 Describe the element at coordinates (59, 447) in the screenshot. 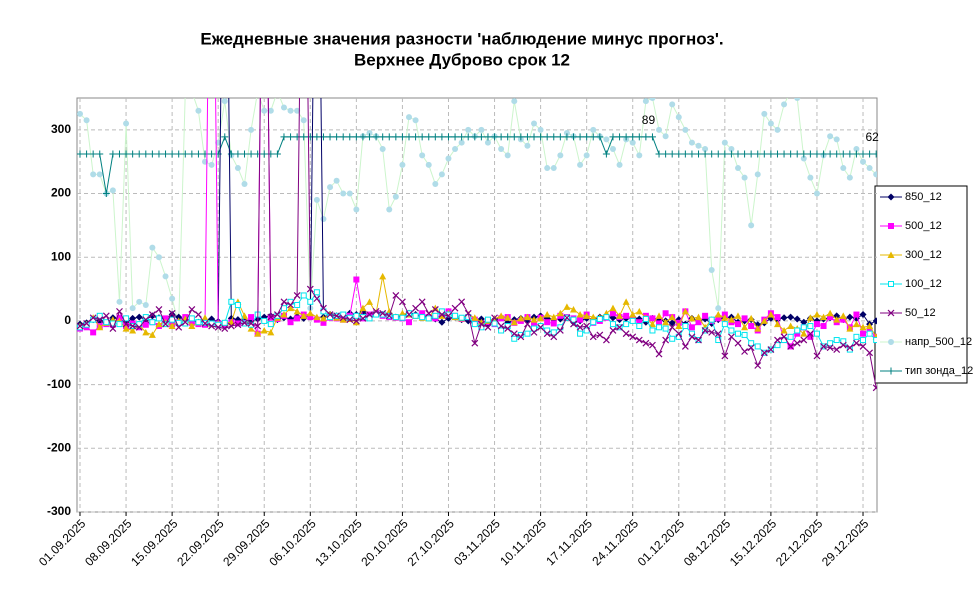

I see `y-tick-label: -200` at that location.